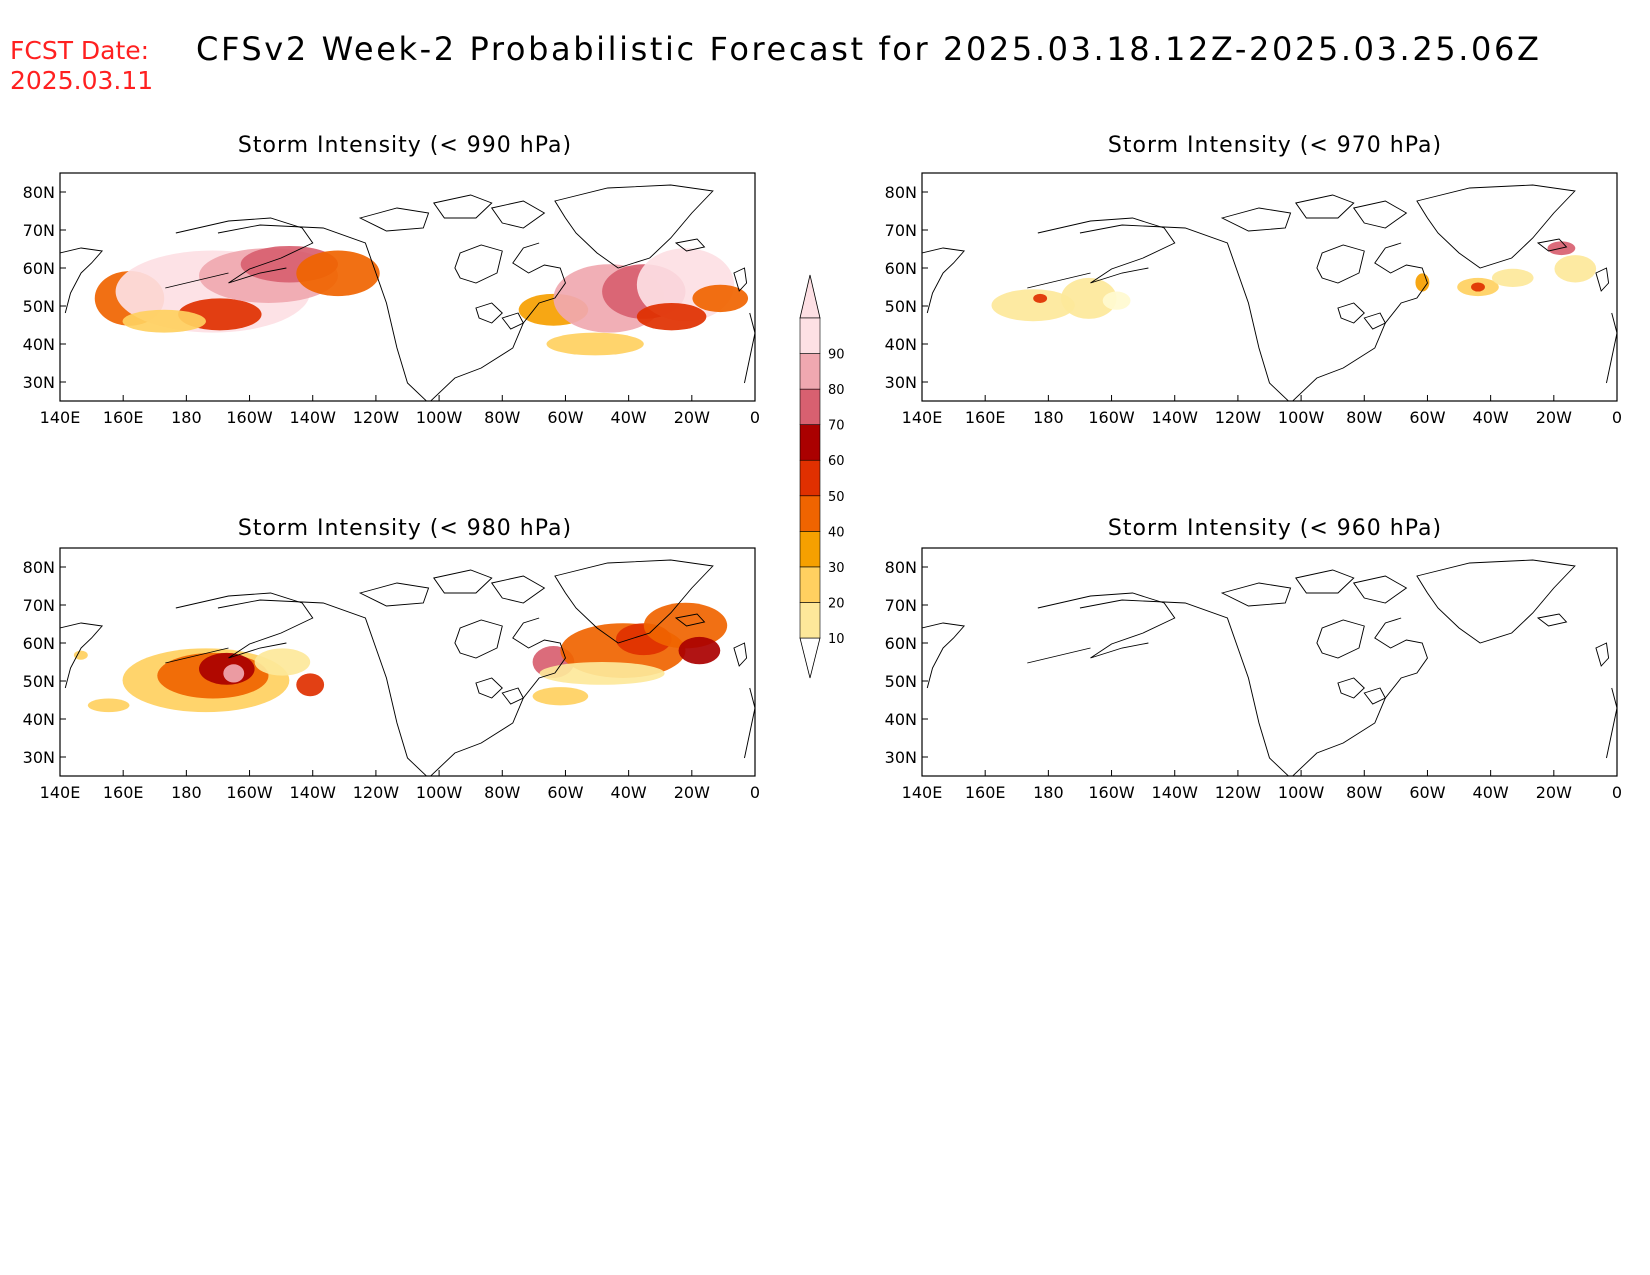 This screenshot has width=1650, height=1275. I want to click on panel-title-960: Storm Intensity (< 960 hPa), so click(1275, 528).